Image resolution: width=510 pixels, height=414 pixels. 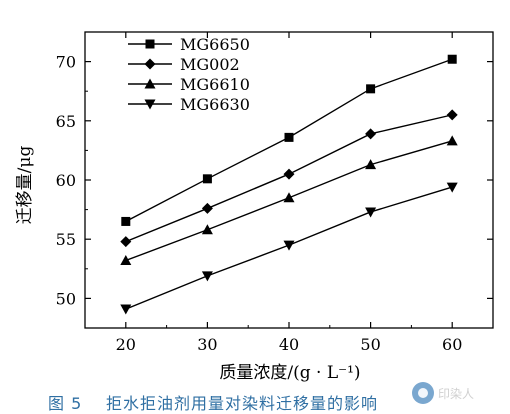 What do you see at coordinates (207, 344) in the screenshot?
I see `x-tick-label: 30` at bounding box center [207, 344].